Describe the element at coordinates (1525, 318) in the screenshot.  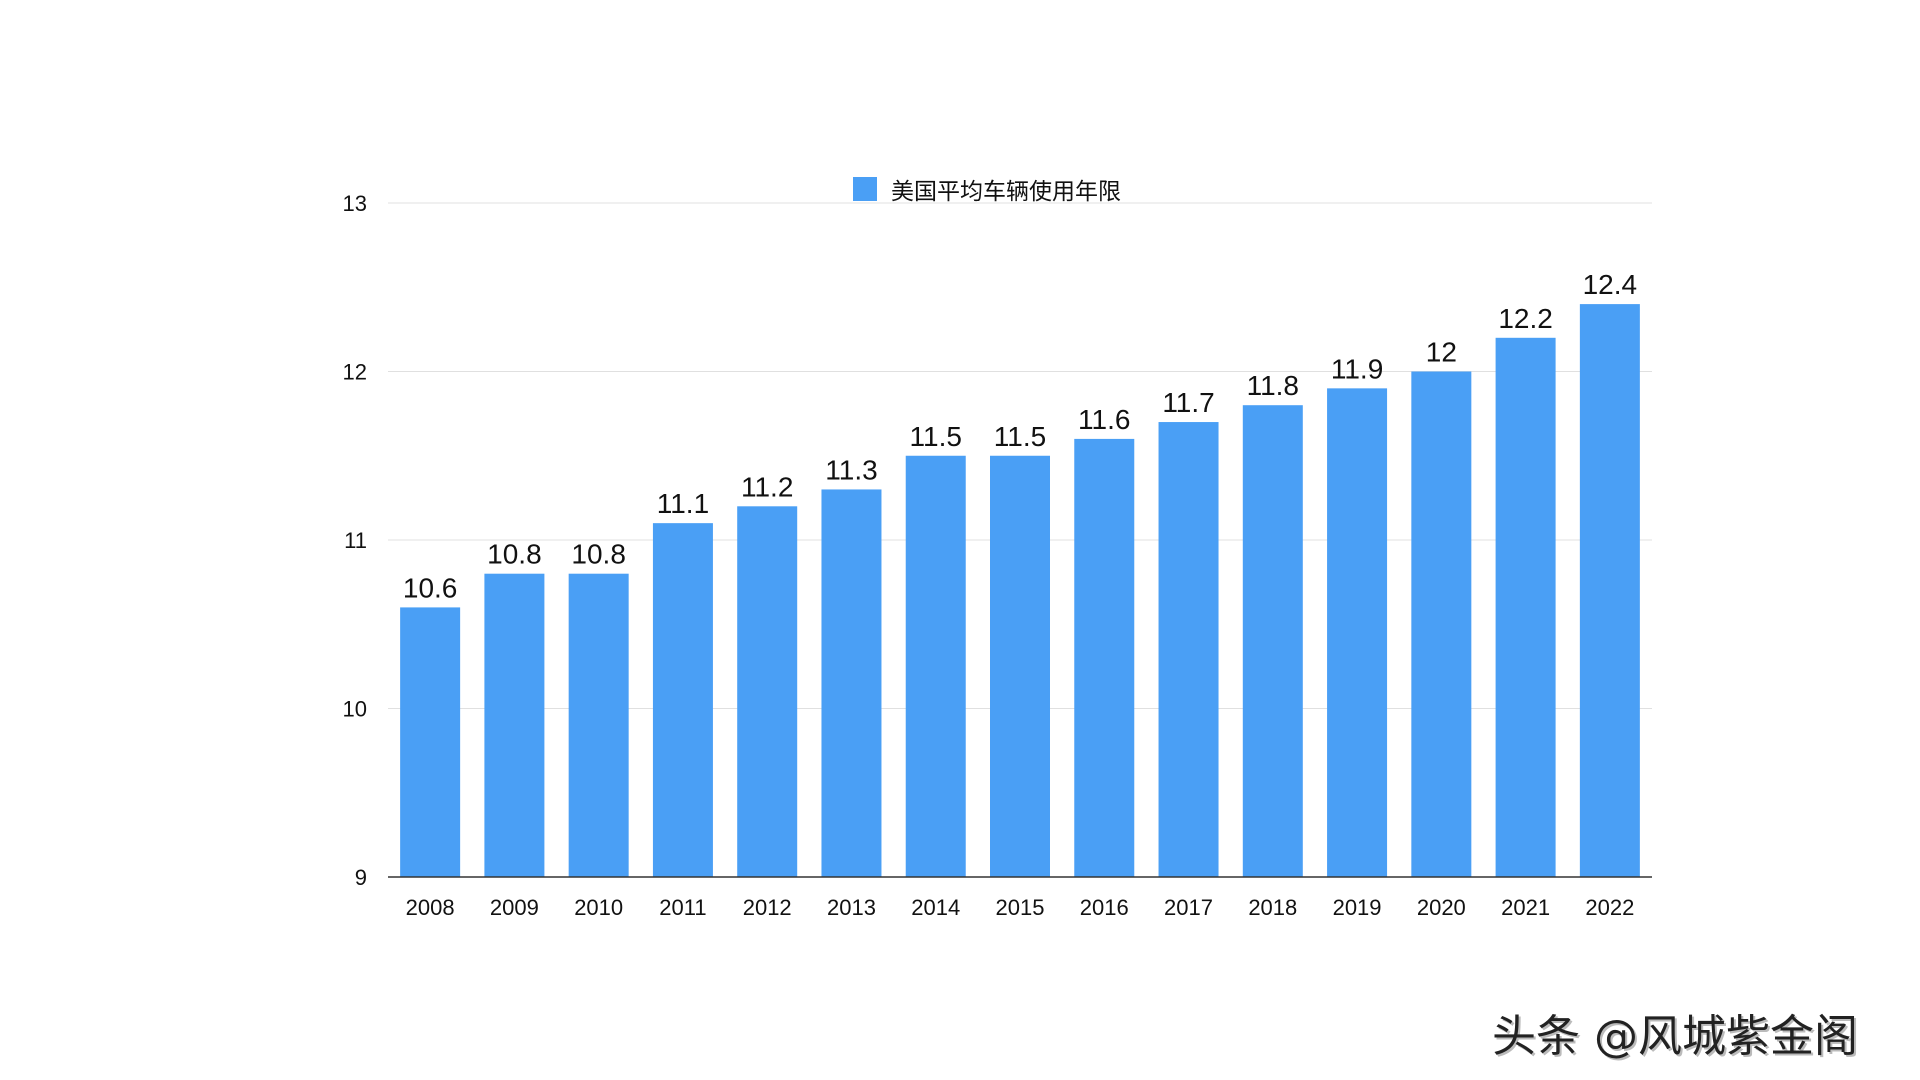
I see `data-label: 12.2` at that location.